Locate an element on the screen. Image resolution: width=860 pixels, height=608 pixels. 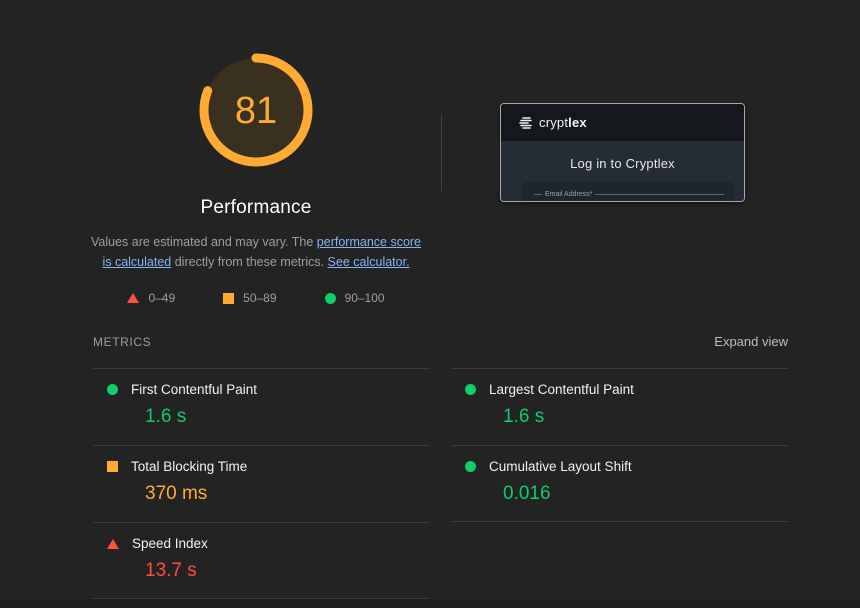
metric-total-blocking-time: Total Blocking Time 370 ms is located at coordinates (261, 483).